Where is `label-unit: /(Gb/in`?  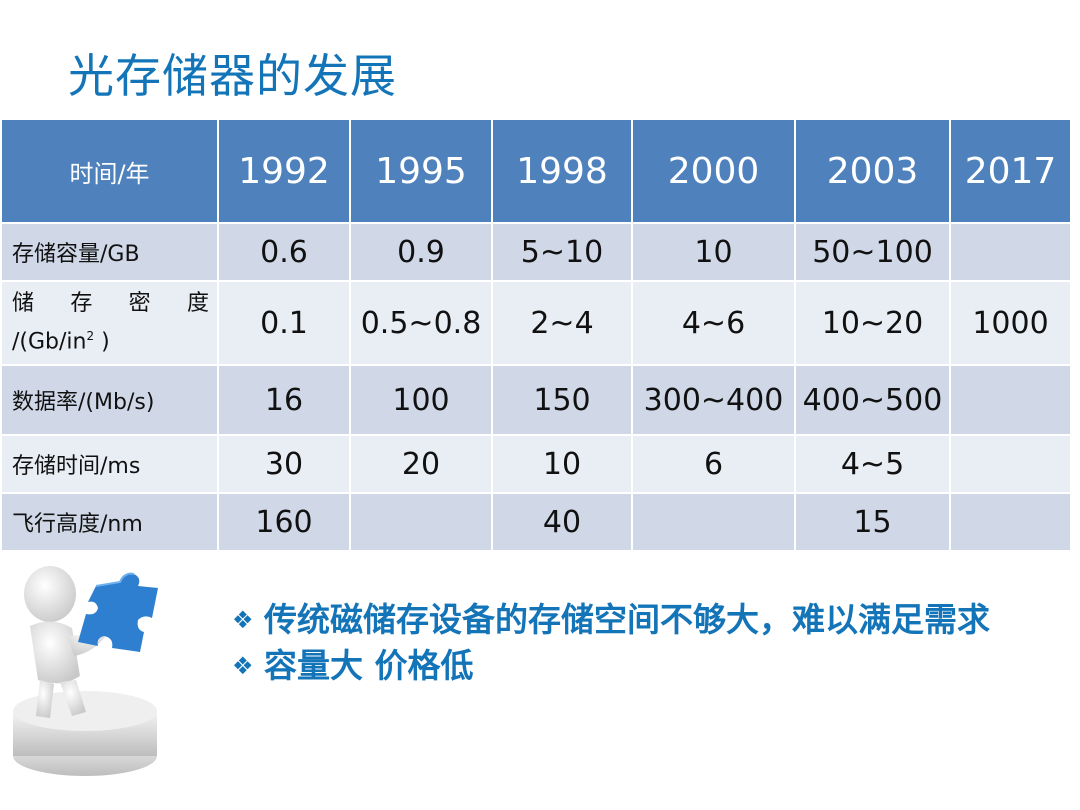
label-unit: /(Gb/in is located at coordinates (49, 342).